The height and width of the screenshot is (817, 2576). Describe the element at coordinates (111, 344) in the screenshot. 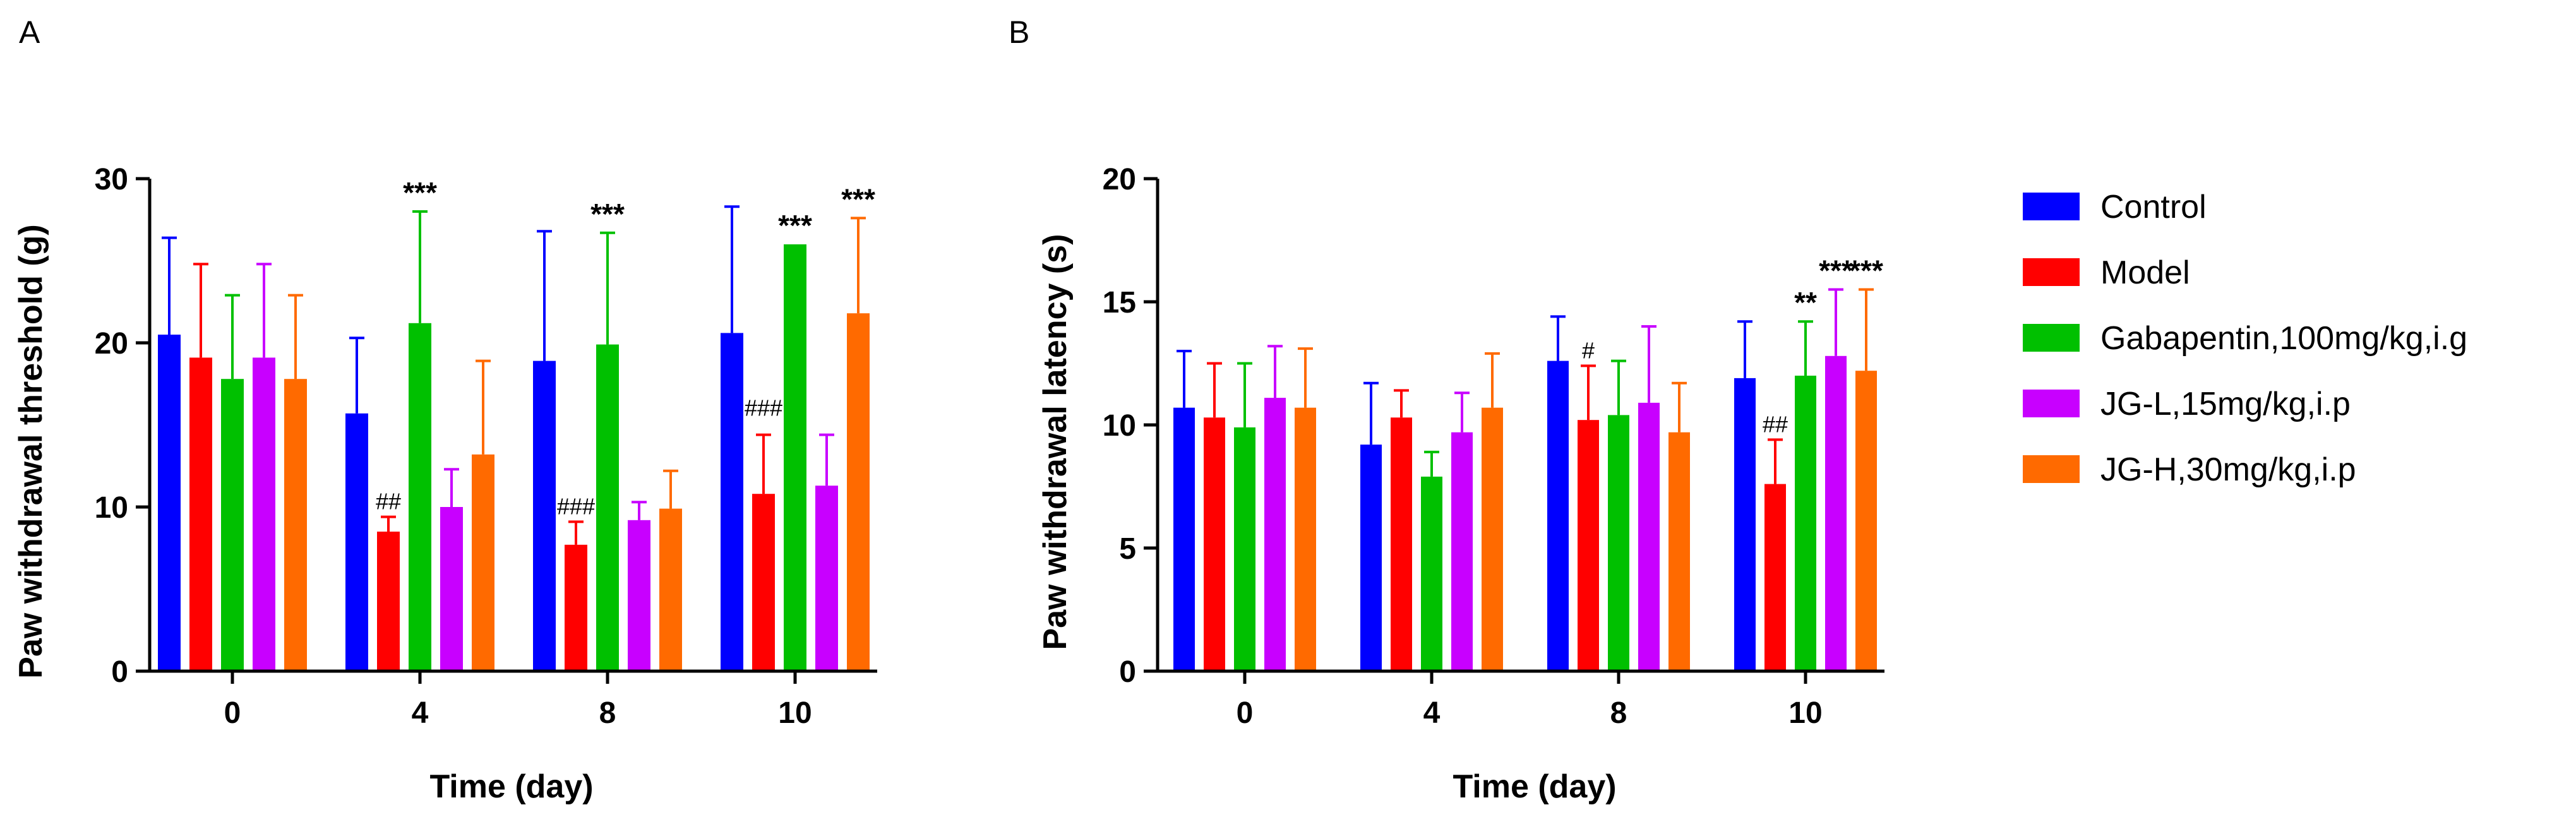

I see `panel-a-y-tick-label-2: 20` at that location.